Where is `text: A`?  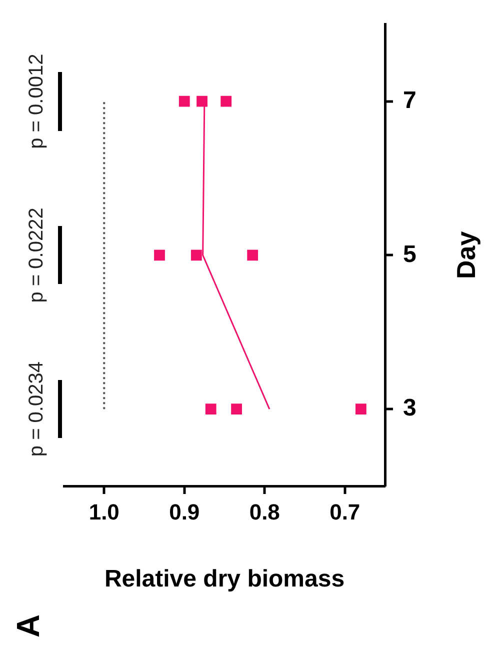 text: A is located at coordinates (28, 626).